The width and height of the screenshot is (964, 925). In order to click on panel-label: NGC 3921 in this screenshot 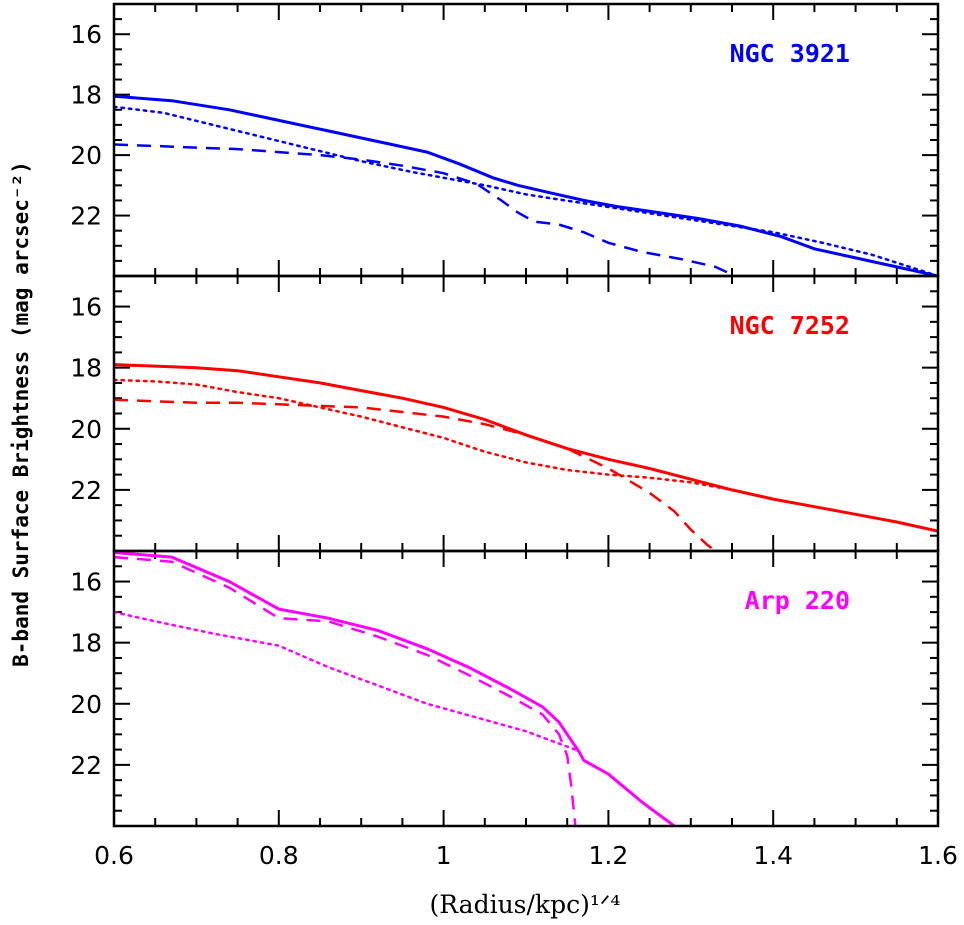, I will do `click(790, 53)`.